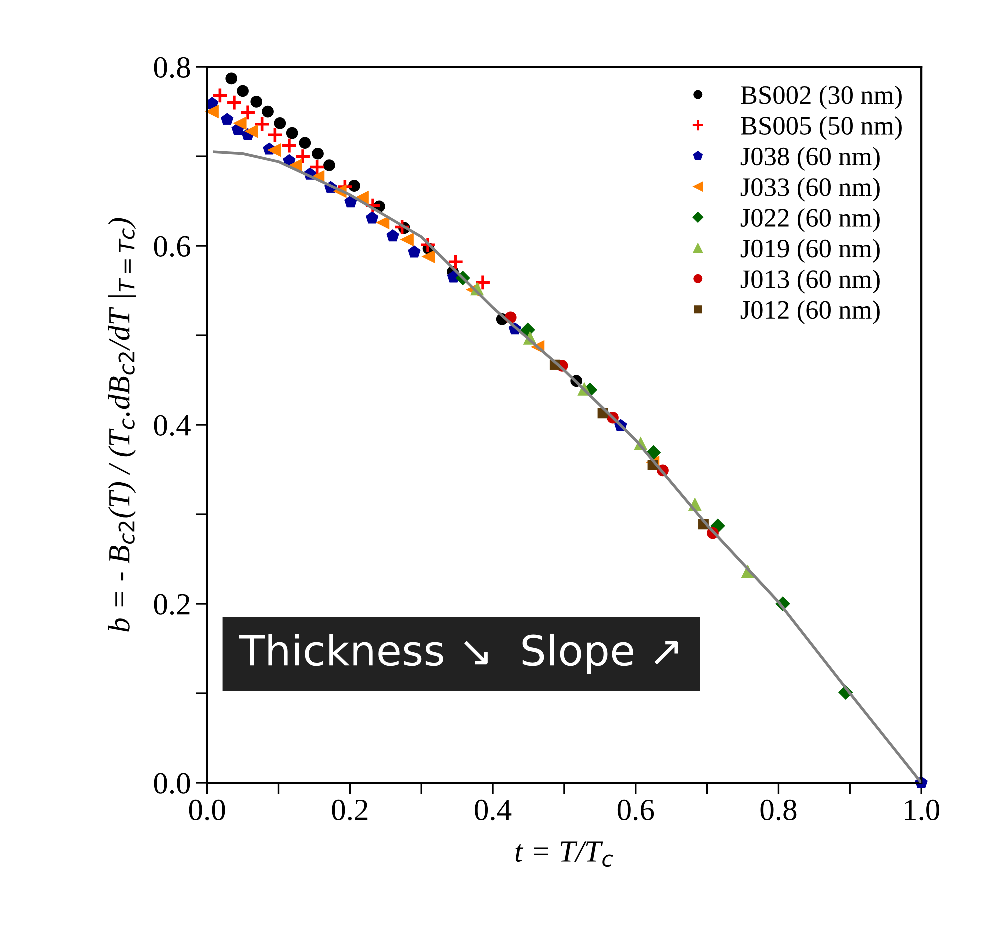  Describe the element at coordinates (810, 312) in the screenshot. I see `legend-label: J012 (60 nm)` at that location.